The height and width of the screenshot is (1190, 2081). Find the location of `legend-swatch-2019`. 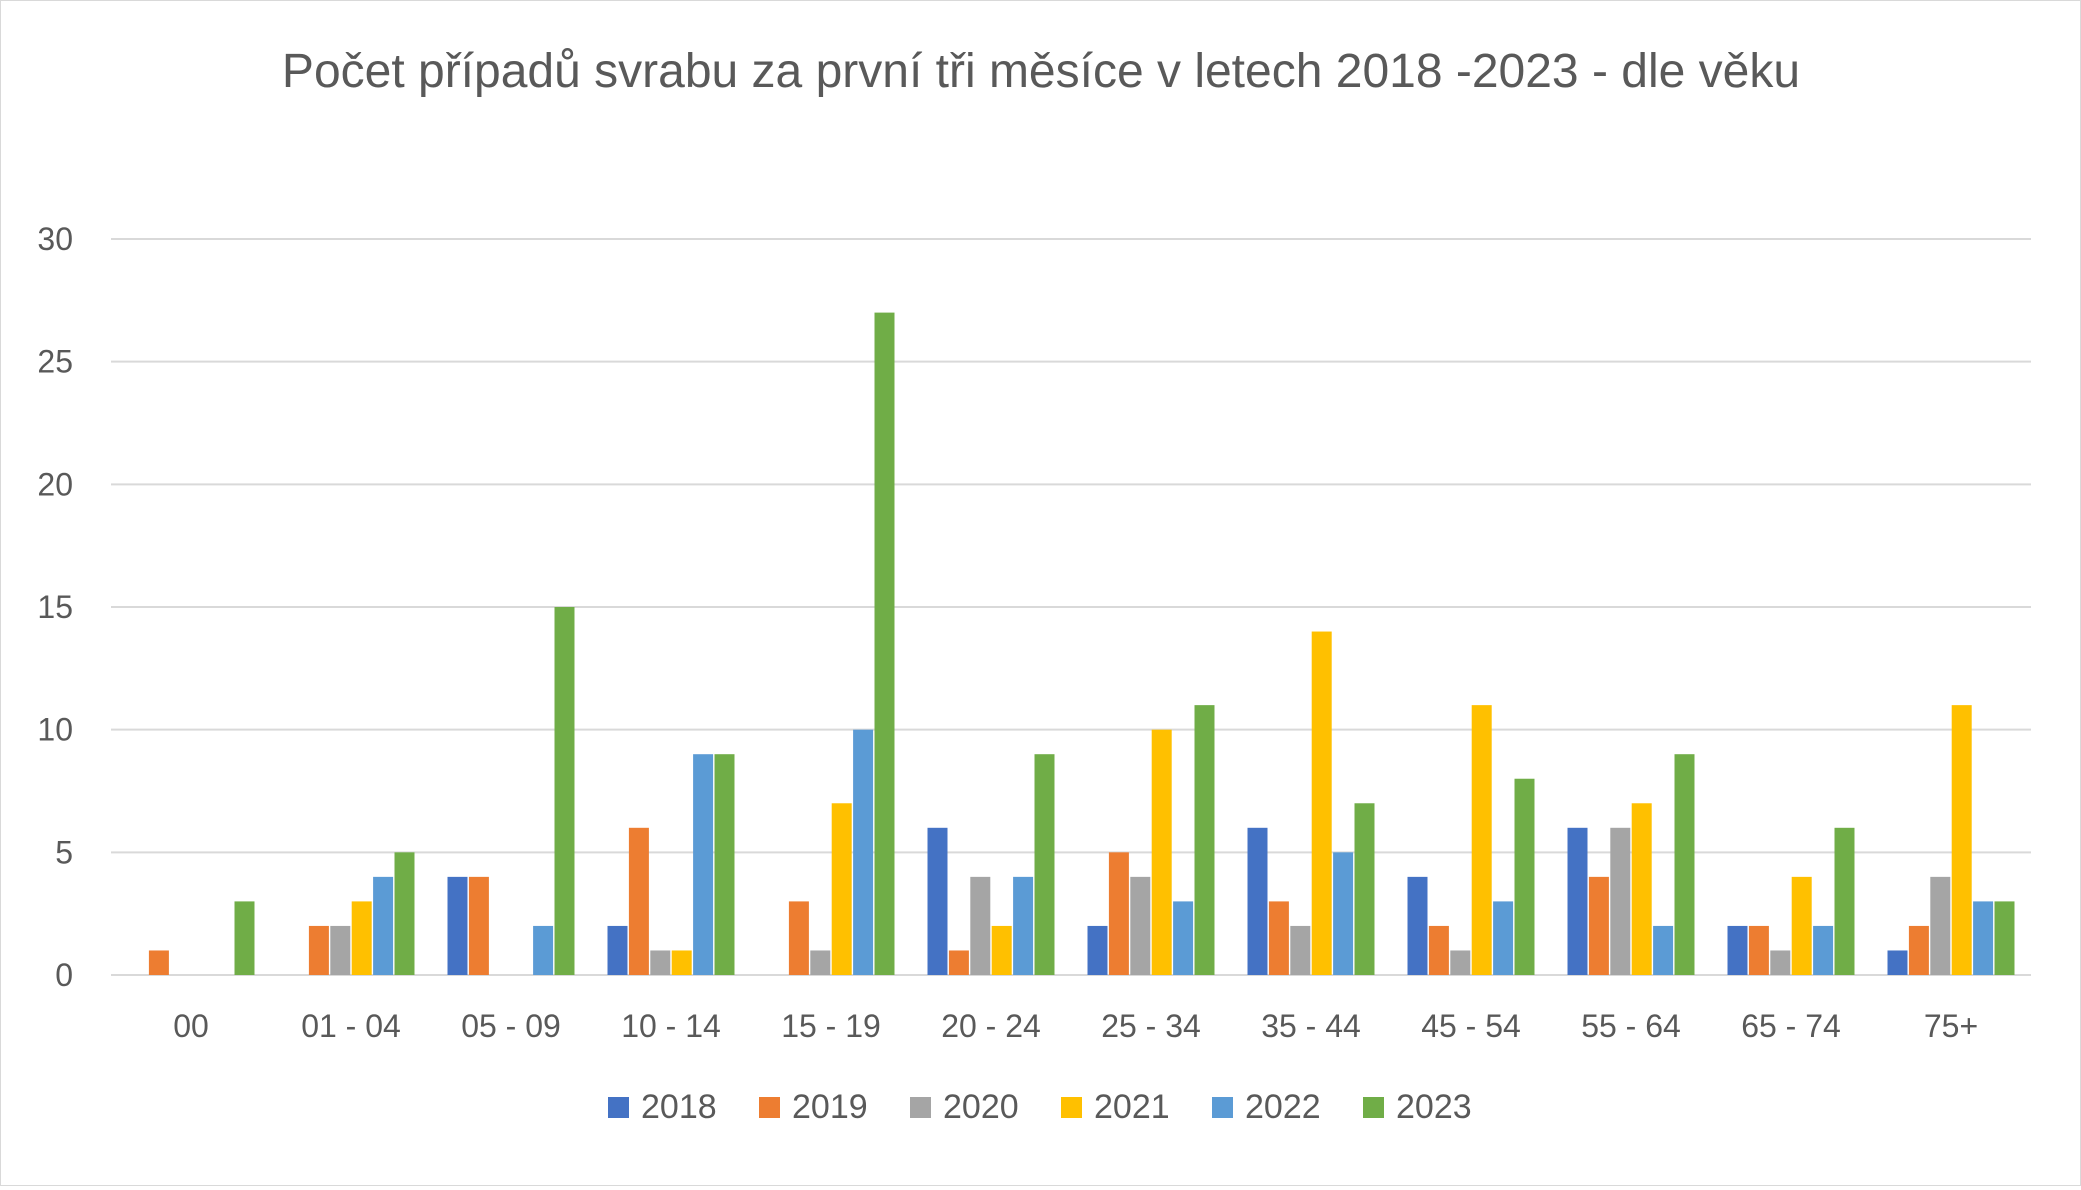

legend-swatch-2019 is located at coordinates (769, 1107).